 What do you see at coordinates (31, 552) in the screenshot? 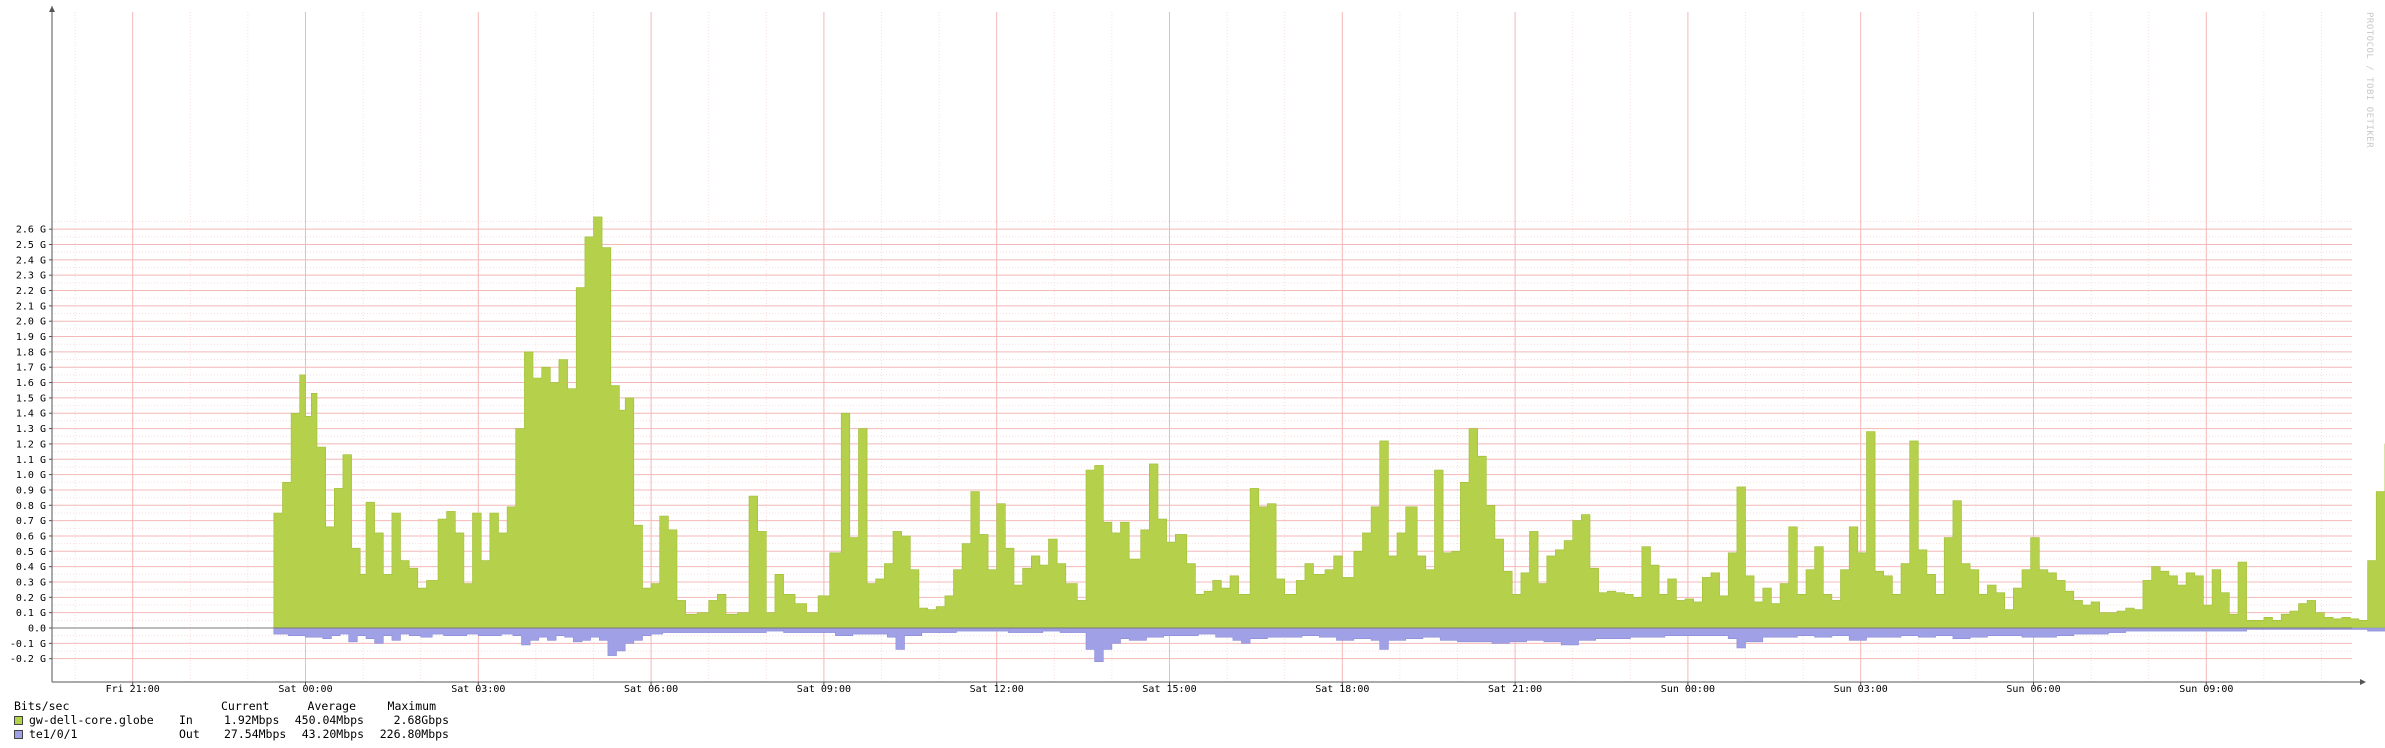
I see `y-tick-label: 0.5 G` at bounding box center [31, 552].